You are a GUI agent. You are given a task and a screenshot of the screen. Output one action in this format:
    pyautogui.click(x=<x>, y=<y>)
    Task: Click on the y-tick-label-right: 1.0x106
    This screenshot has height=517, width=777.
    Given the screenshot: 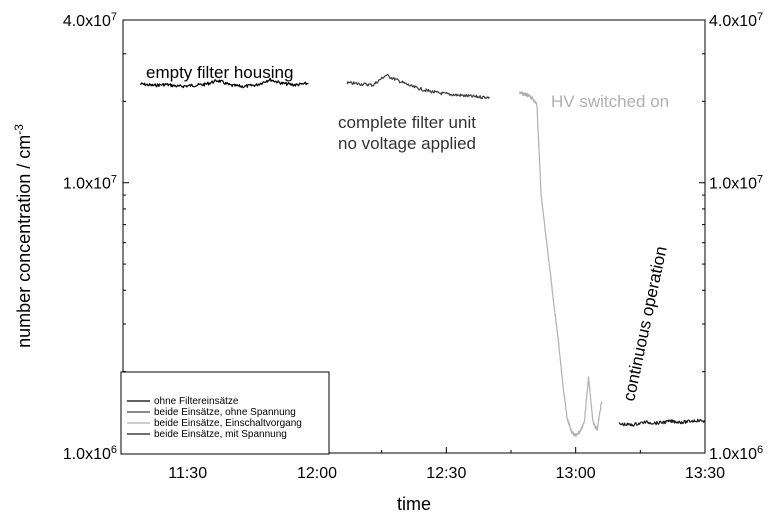 What is the action you would take?
    pyautogui.click(x=736, y=453)
    